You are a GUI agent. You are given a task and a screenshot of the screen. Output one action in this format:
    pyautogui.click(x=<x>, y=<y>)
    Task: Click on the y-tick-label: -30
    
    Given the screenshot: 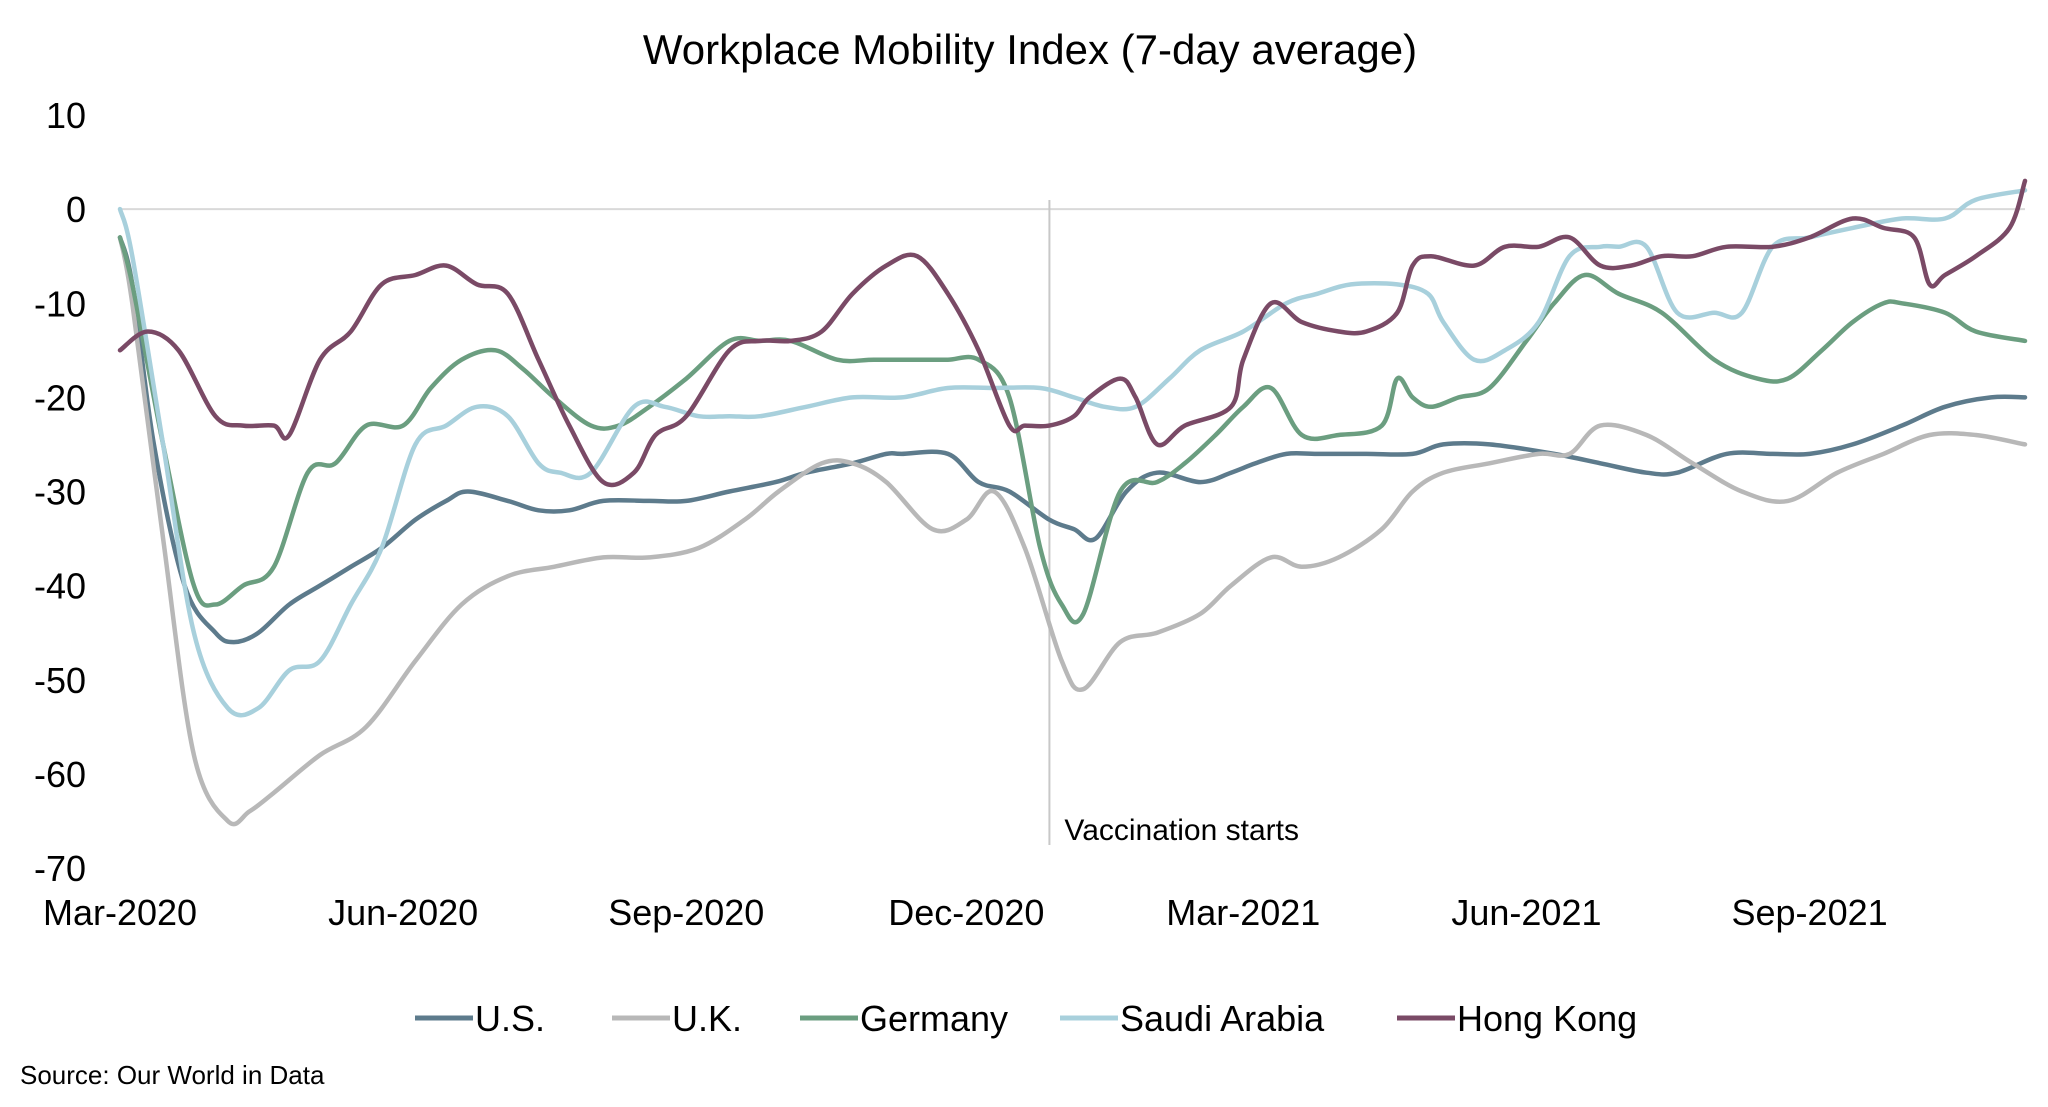 What is the action you would take?
    pyautogui.click(x=60, y=492)
    